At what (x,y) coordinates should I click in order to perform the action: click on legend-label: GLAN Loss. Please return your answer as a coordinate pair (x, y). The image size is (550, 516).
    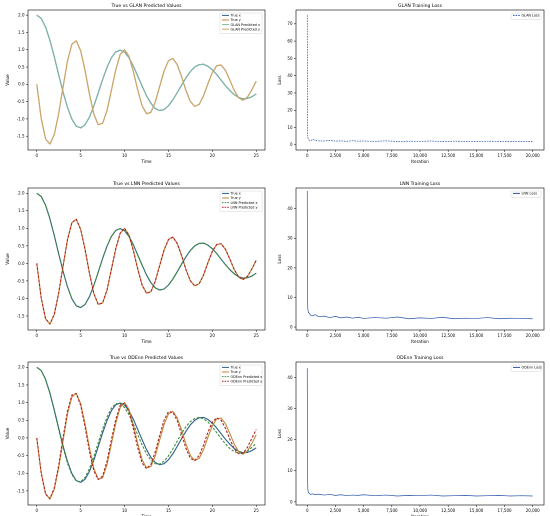
    Looking at the image, I should click on (531, 16).